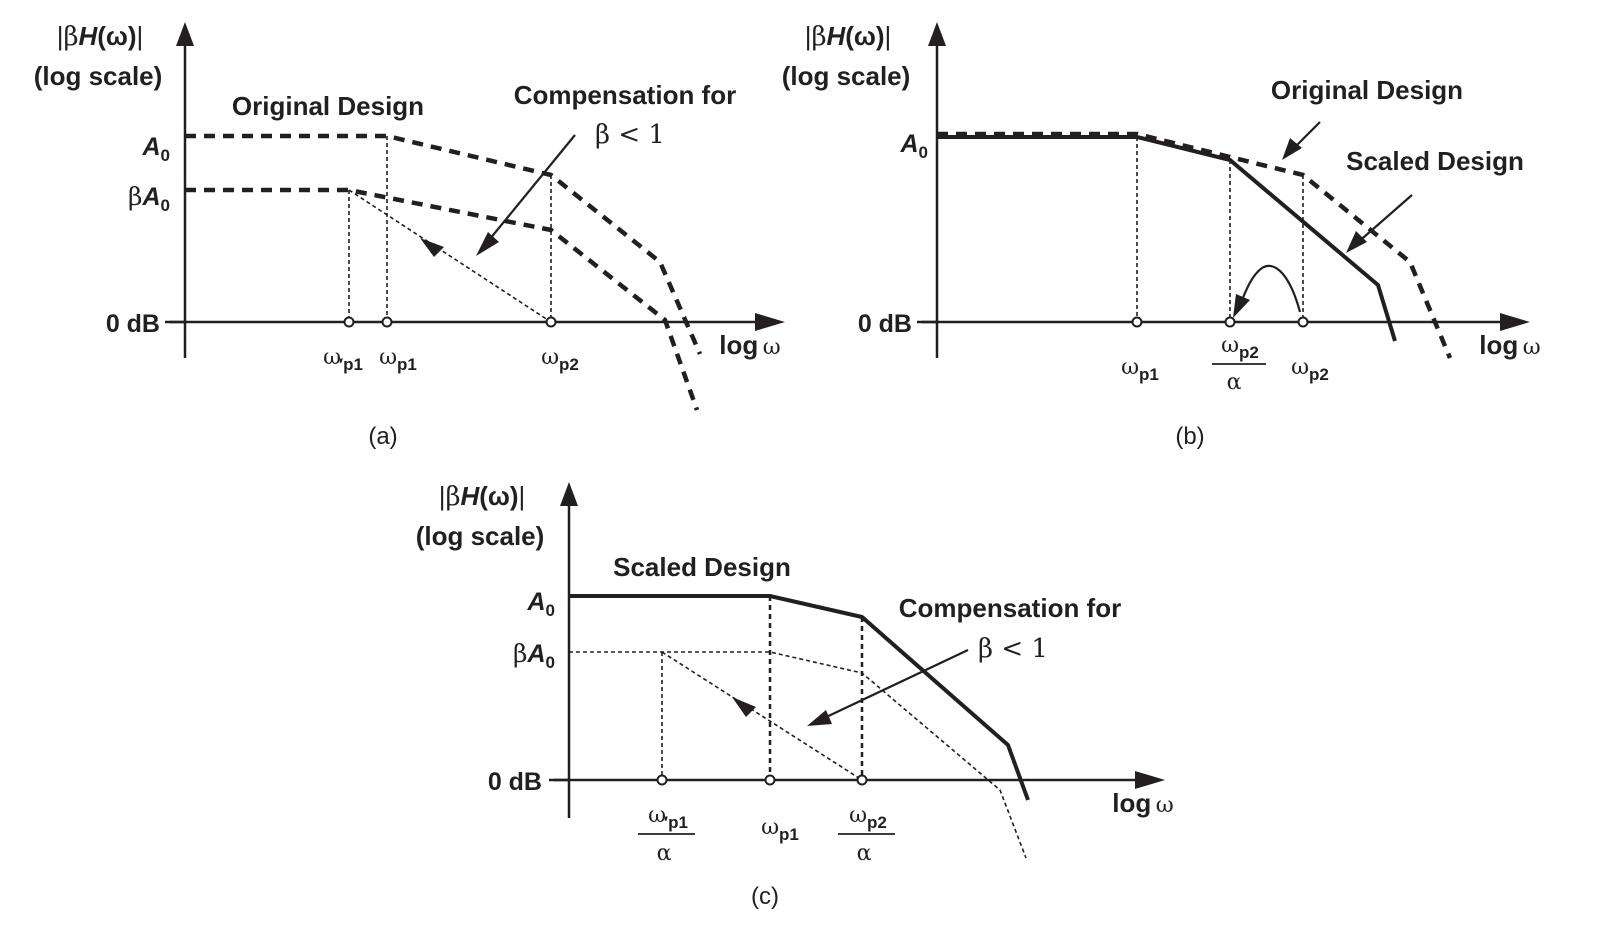  Describe the element at coordinates (343, 359) in the screenshot. I see `panel-a-xtick-wp1prime: ω′p1` at that location.